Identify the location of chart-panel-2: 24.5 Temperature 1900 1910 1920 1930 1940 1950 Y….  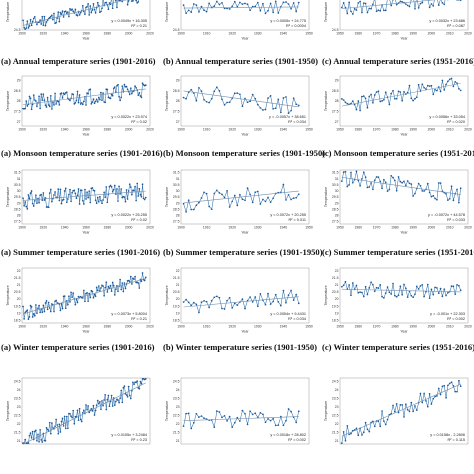
(240, 33).